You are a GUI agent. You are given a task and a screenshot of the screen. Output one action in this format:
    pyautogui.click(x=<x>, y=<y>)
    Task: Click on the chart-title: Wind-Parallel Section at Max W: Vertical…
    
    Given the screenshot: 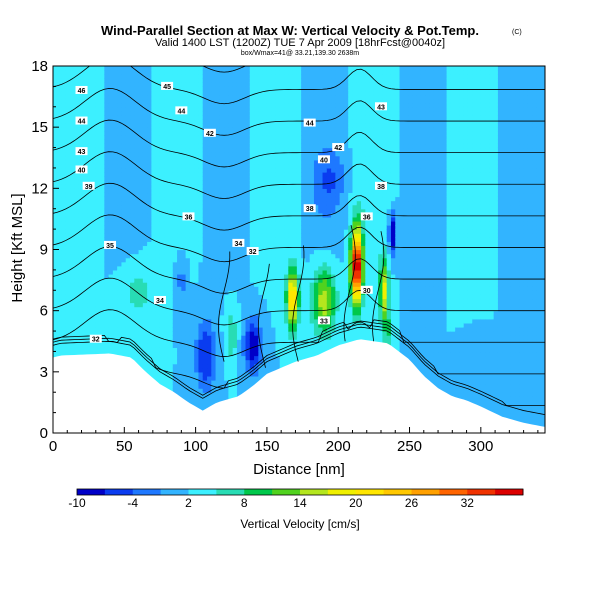 What is the action you would take?
    pyautogui.click(x=290, y=30)
    